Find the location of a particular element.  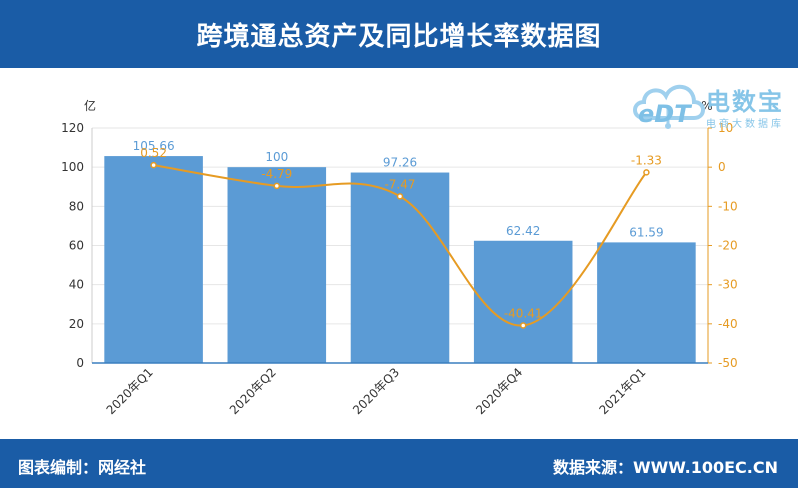

chart-footer: 图表编制：网经社 数据来源：WWW.100EC.CN is located at coordinates (399, 463).